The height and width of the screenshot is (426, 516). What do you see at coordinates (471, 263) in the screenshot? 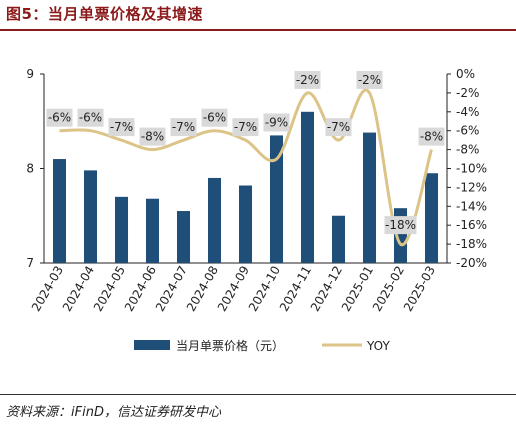
I see `right-tick-label: -20%` at bounding box center [471, 263].